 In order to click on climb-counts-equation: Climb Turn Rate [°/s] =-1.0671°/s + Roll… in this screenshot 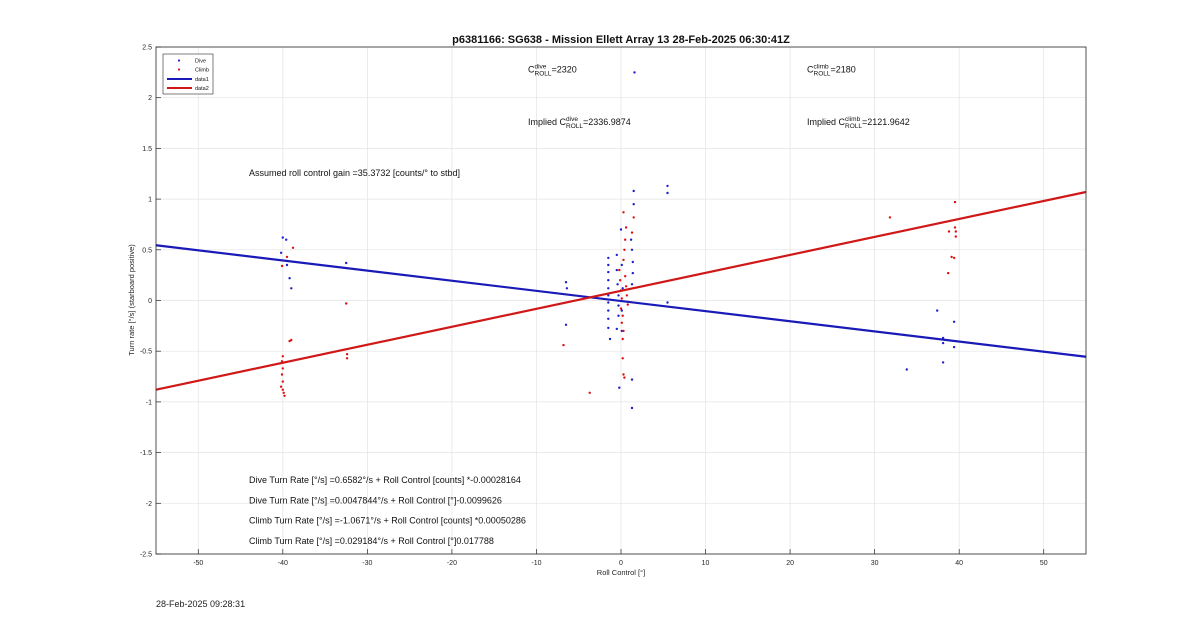, I will do `click(387, 521)`.